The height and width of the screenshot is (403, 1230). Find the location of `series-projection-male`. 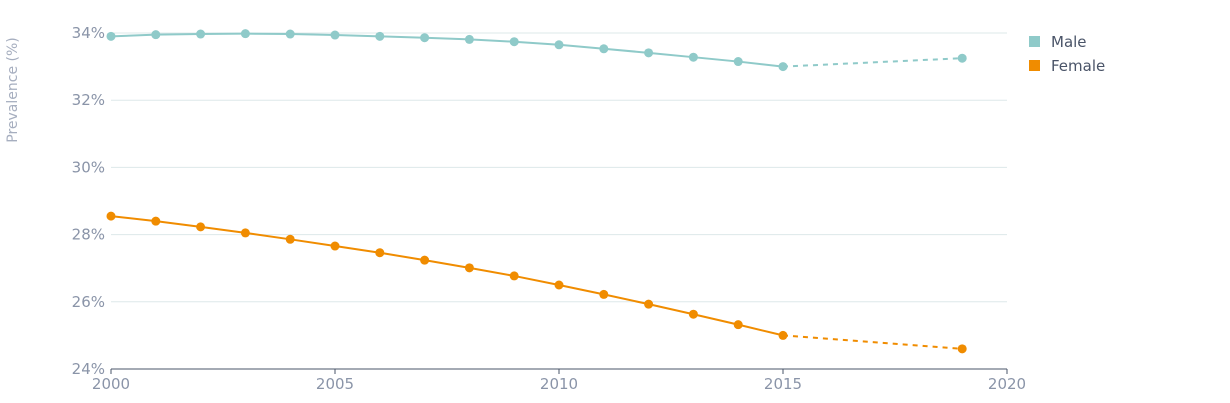

series-projection-male is located at coordinates (872, 62).